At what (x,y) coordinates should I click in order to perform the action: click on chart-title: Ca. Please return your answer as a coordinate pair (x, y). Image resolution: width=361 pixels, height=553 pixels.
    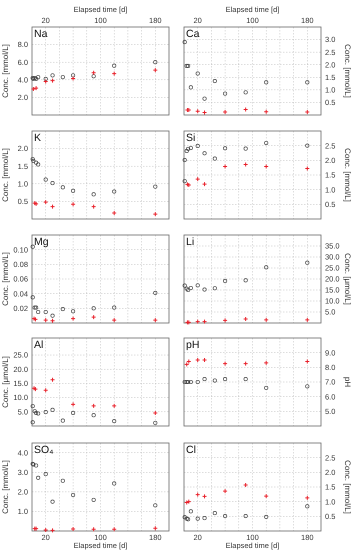
    Looking at the image, I should click on (193, 34).